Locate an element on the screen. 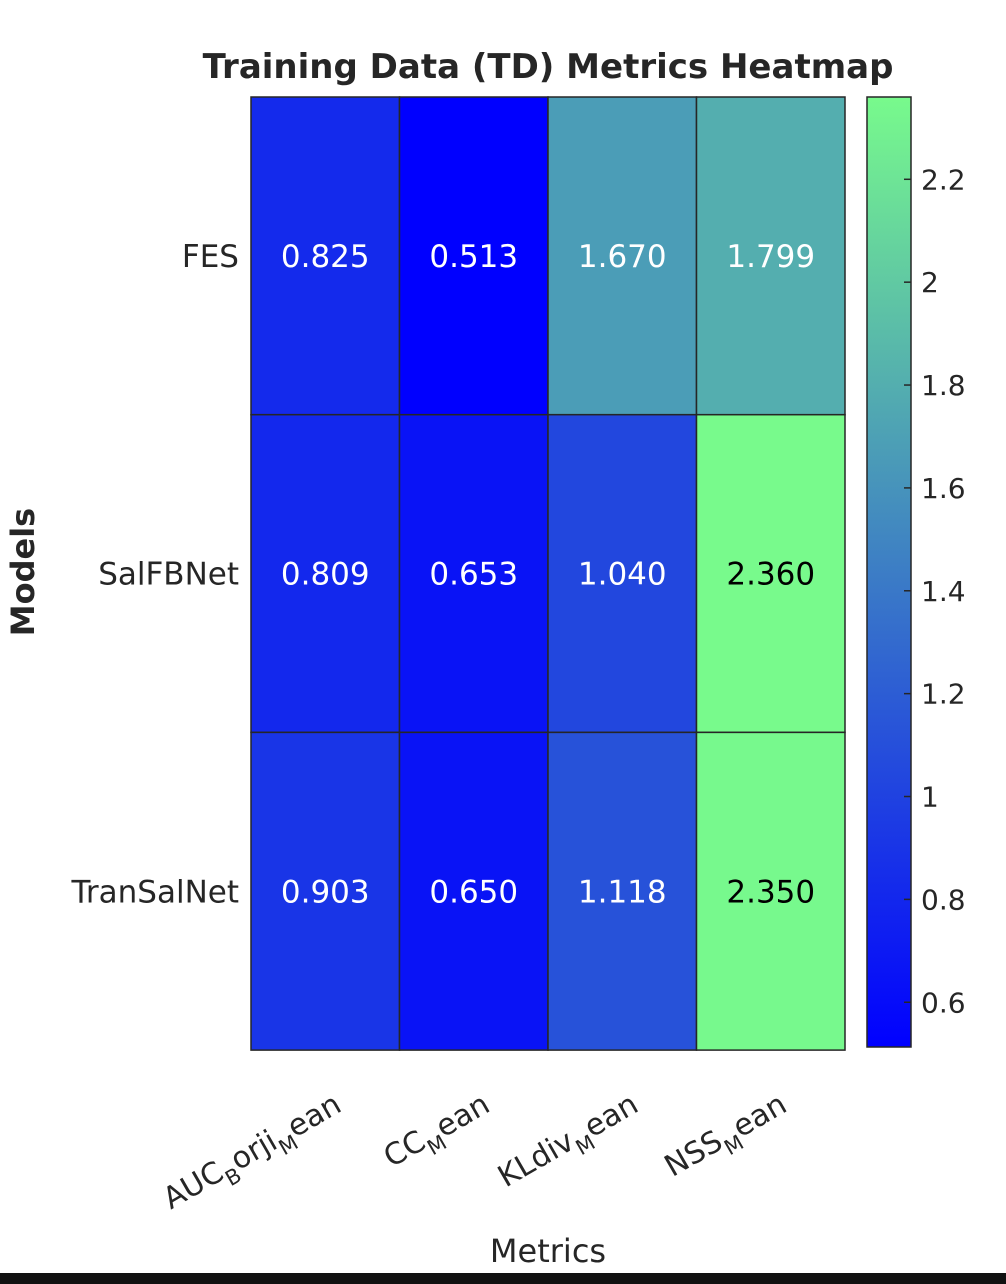 The image size is (1006, 1284). row-label: FES is located at coordinates (210, 257).